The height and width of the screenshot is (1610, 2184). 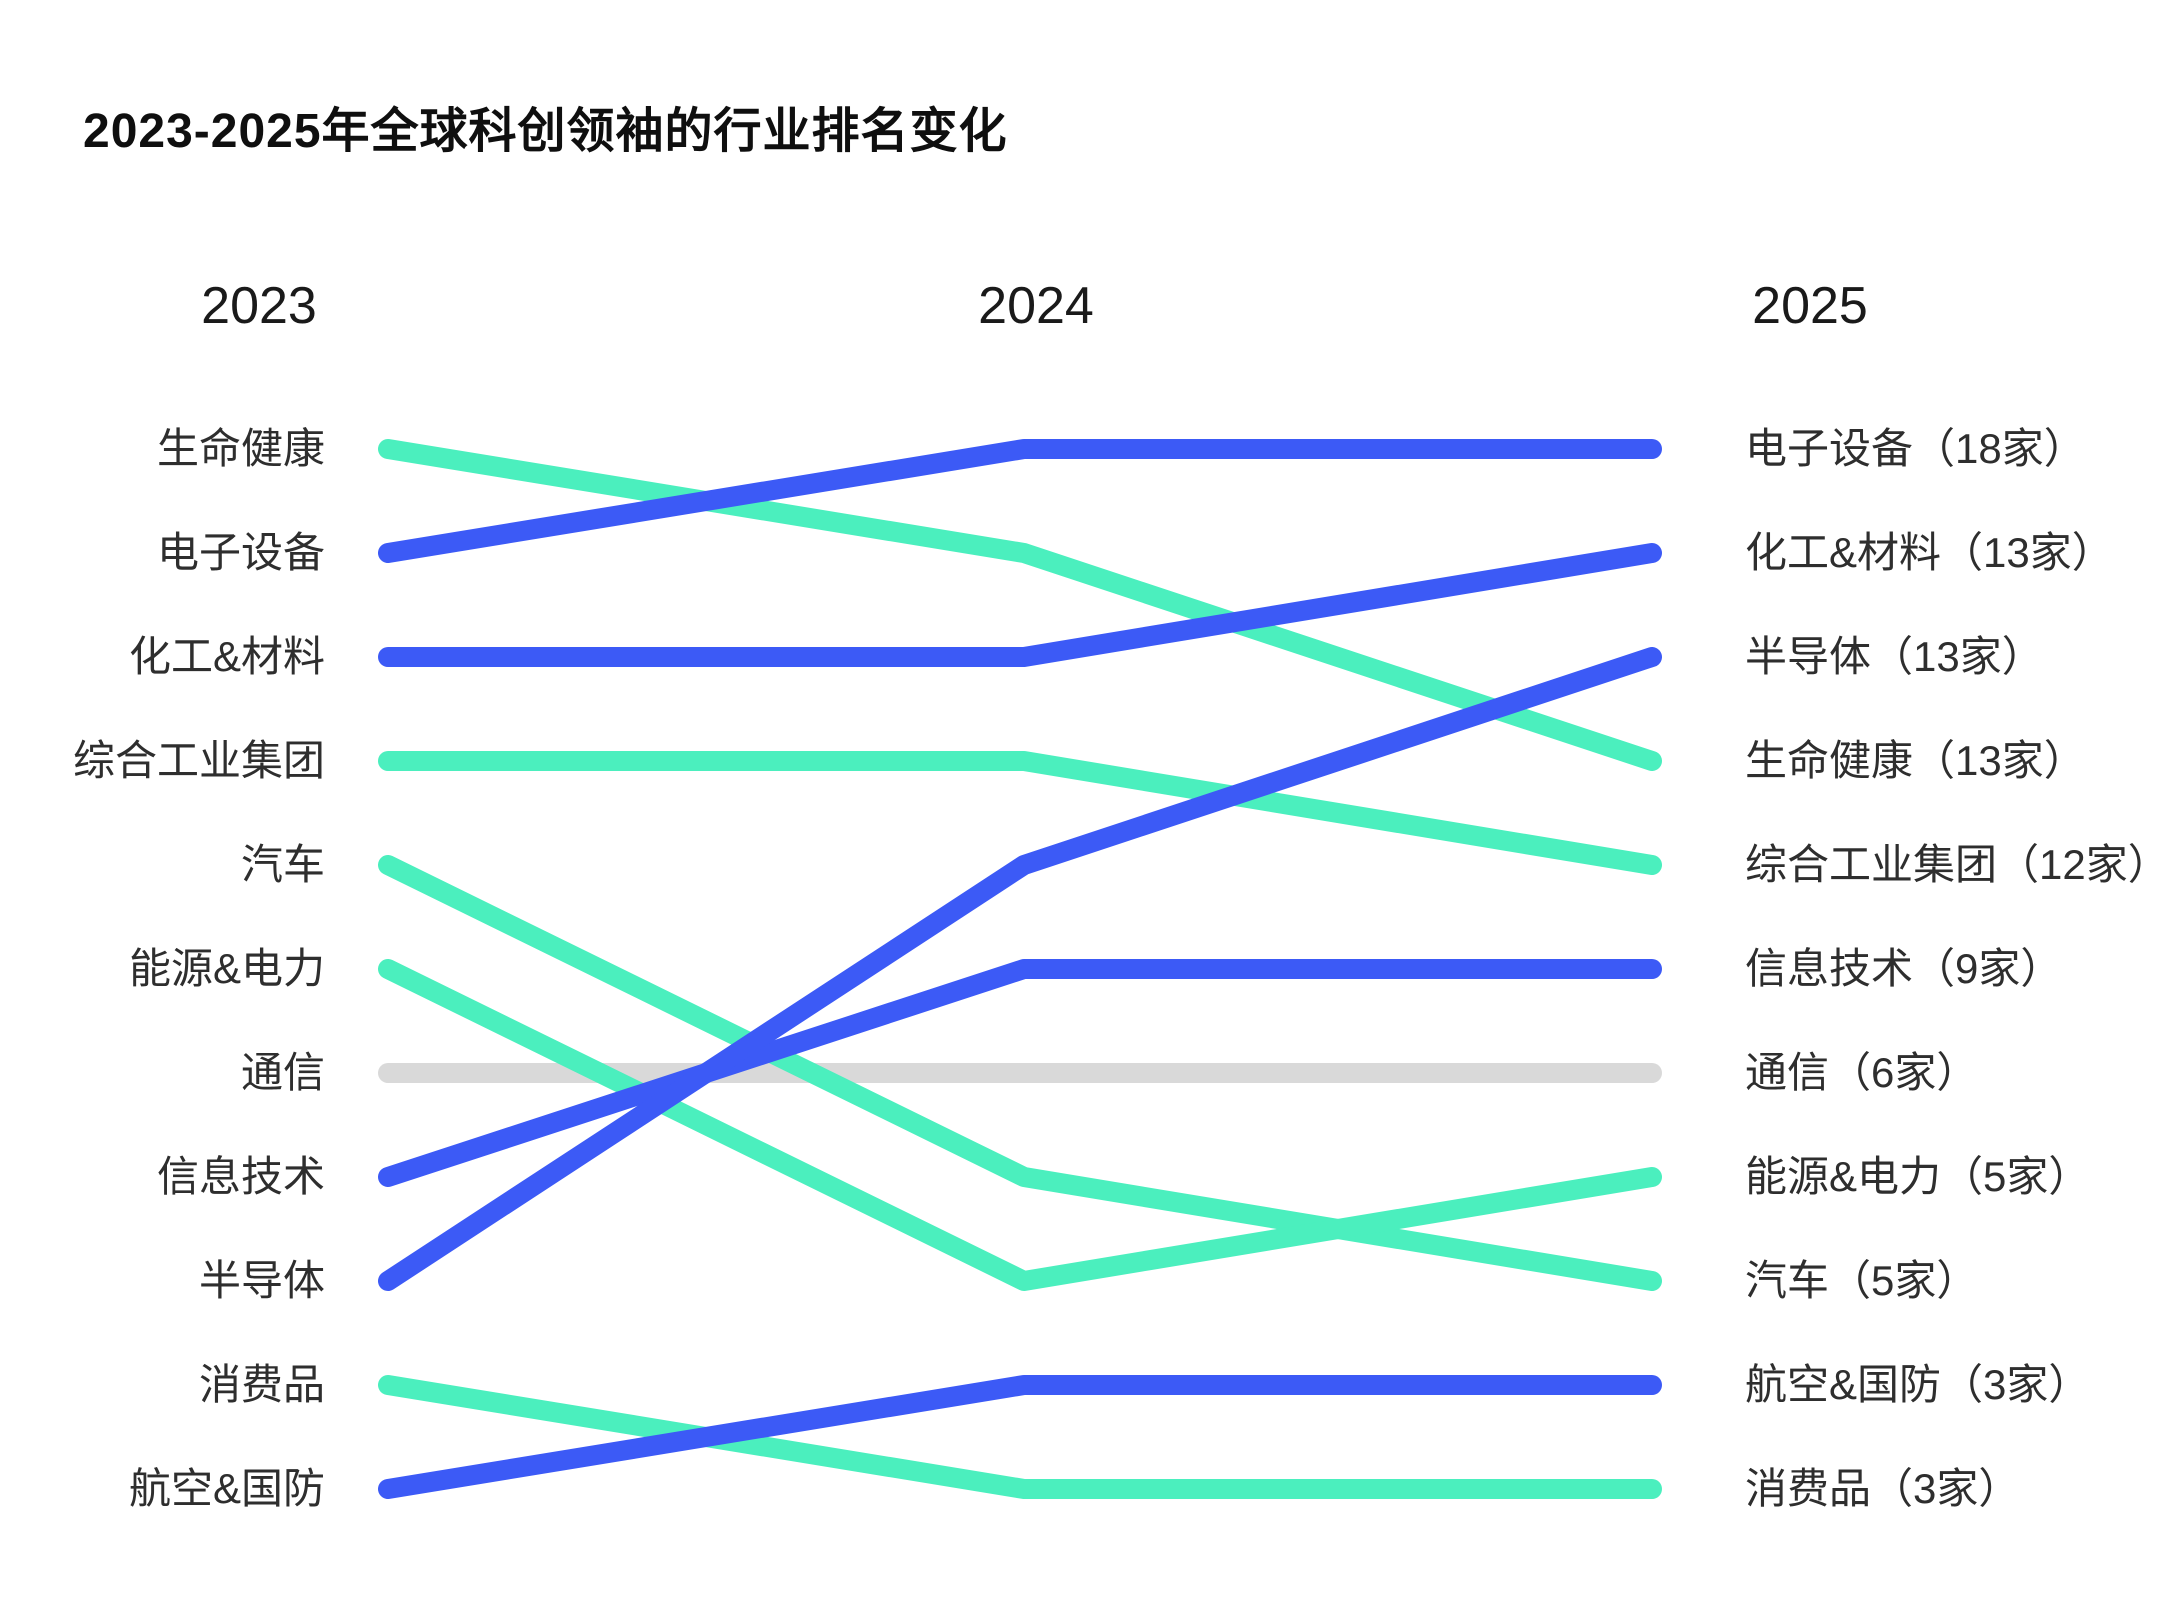 What do you see at coordinates (282, 1072) in the screenshot?
I see `rank-label-2023-telecom: 通信` at bounding box center [282, 1072].